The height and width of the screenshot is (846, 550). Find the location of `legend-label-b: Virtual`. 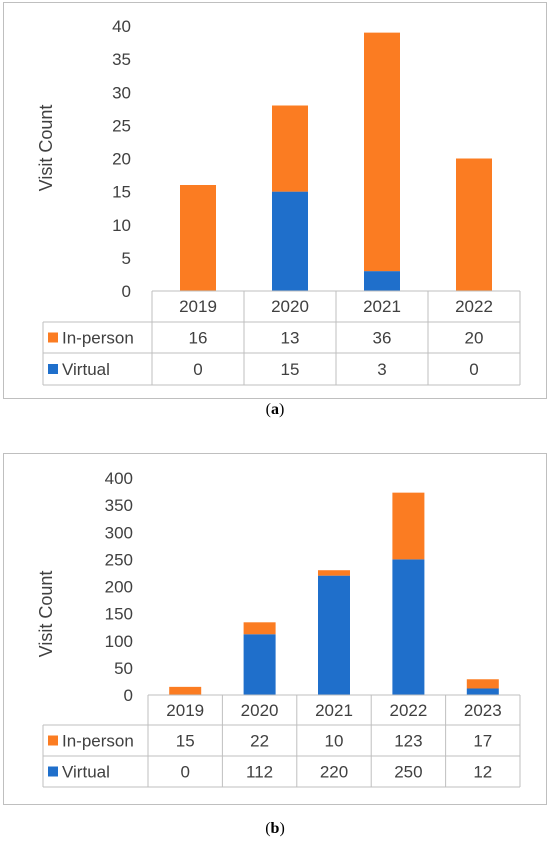

legend-label-b: Virtual is located at coordinates (86, 772).